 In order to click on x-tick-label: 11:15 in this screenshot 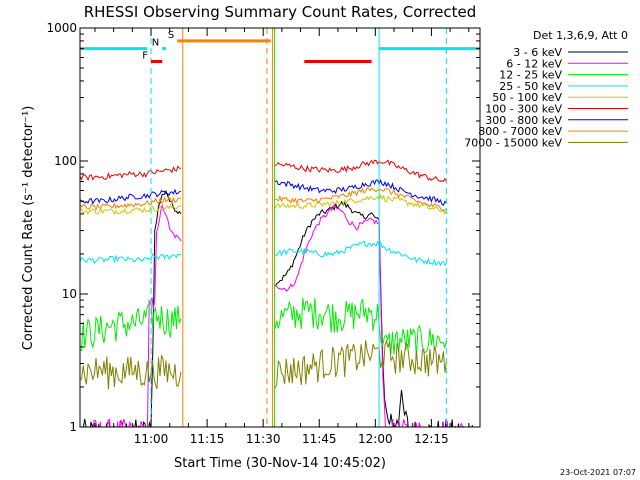, I will do `click(207, 439)`.